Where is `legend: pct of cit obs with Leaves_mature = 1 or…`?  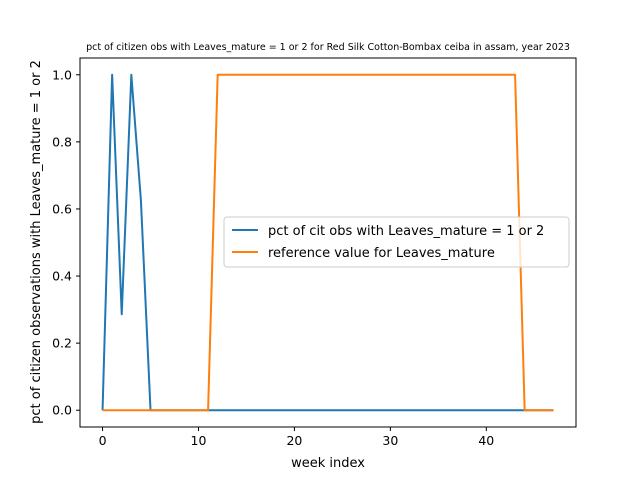 legend: pct of cit obs with Leaves_mature = 1 or… is located at coordinates (396, 242).